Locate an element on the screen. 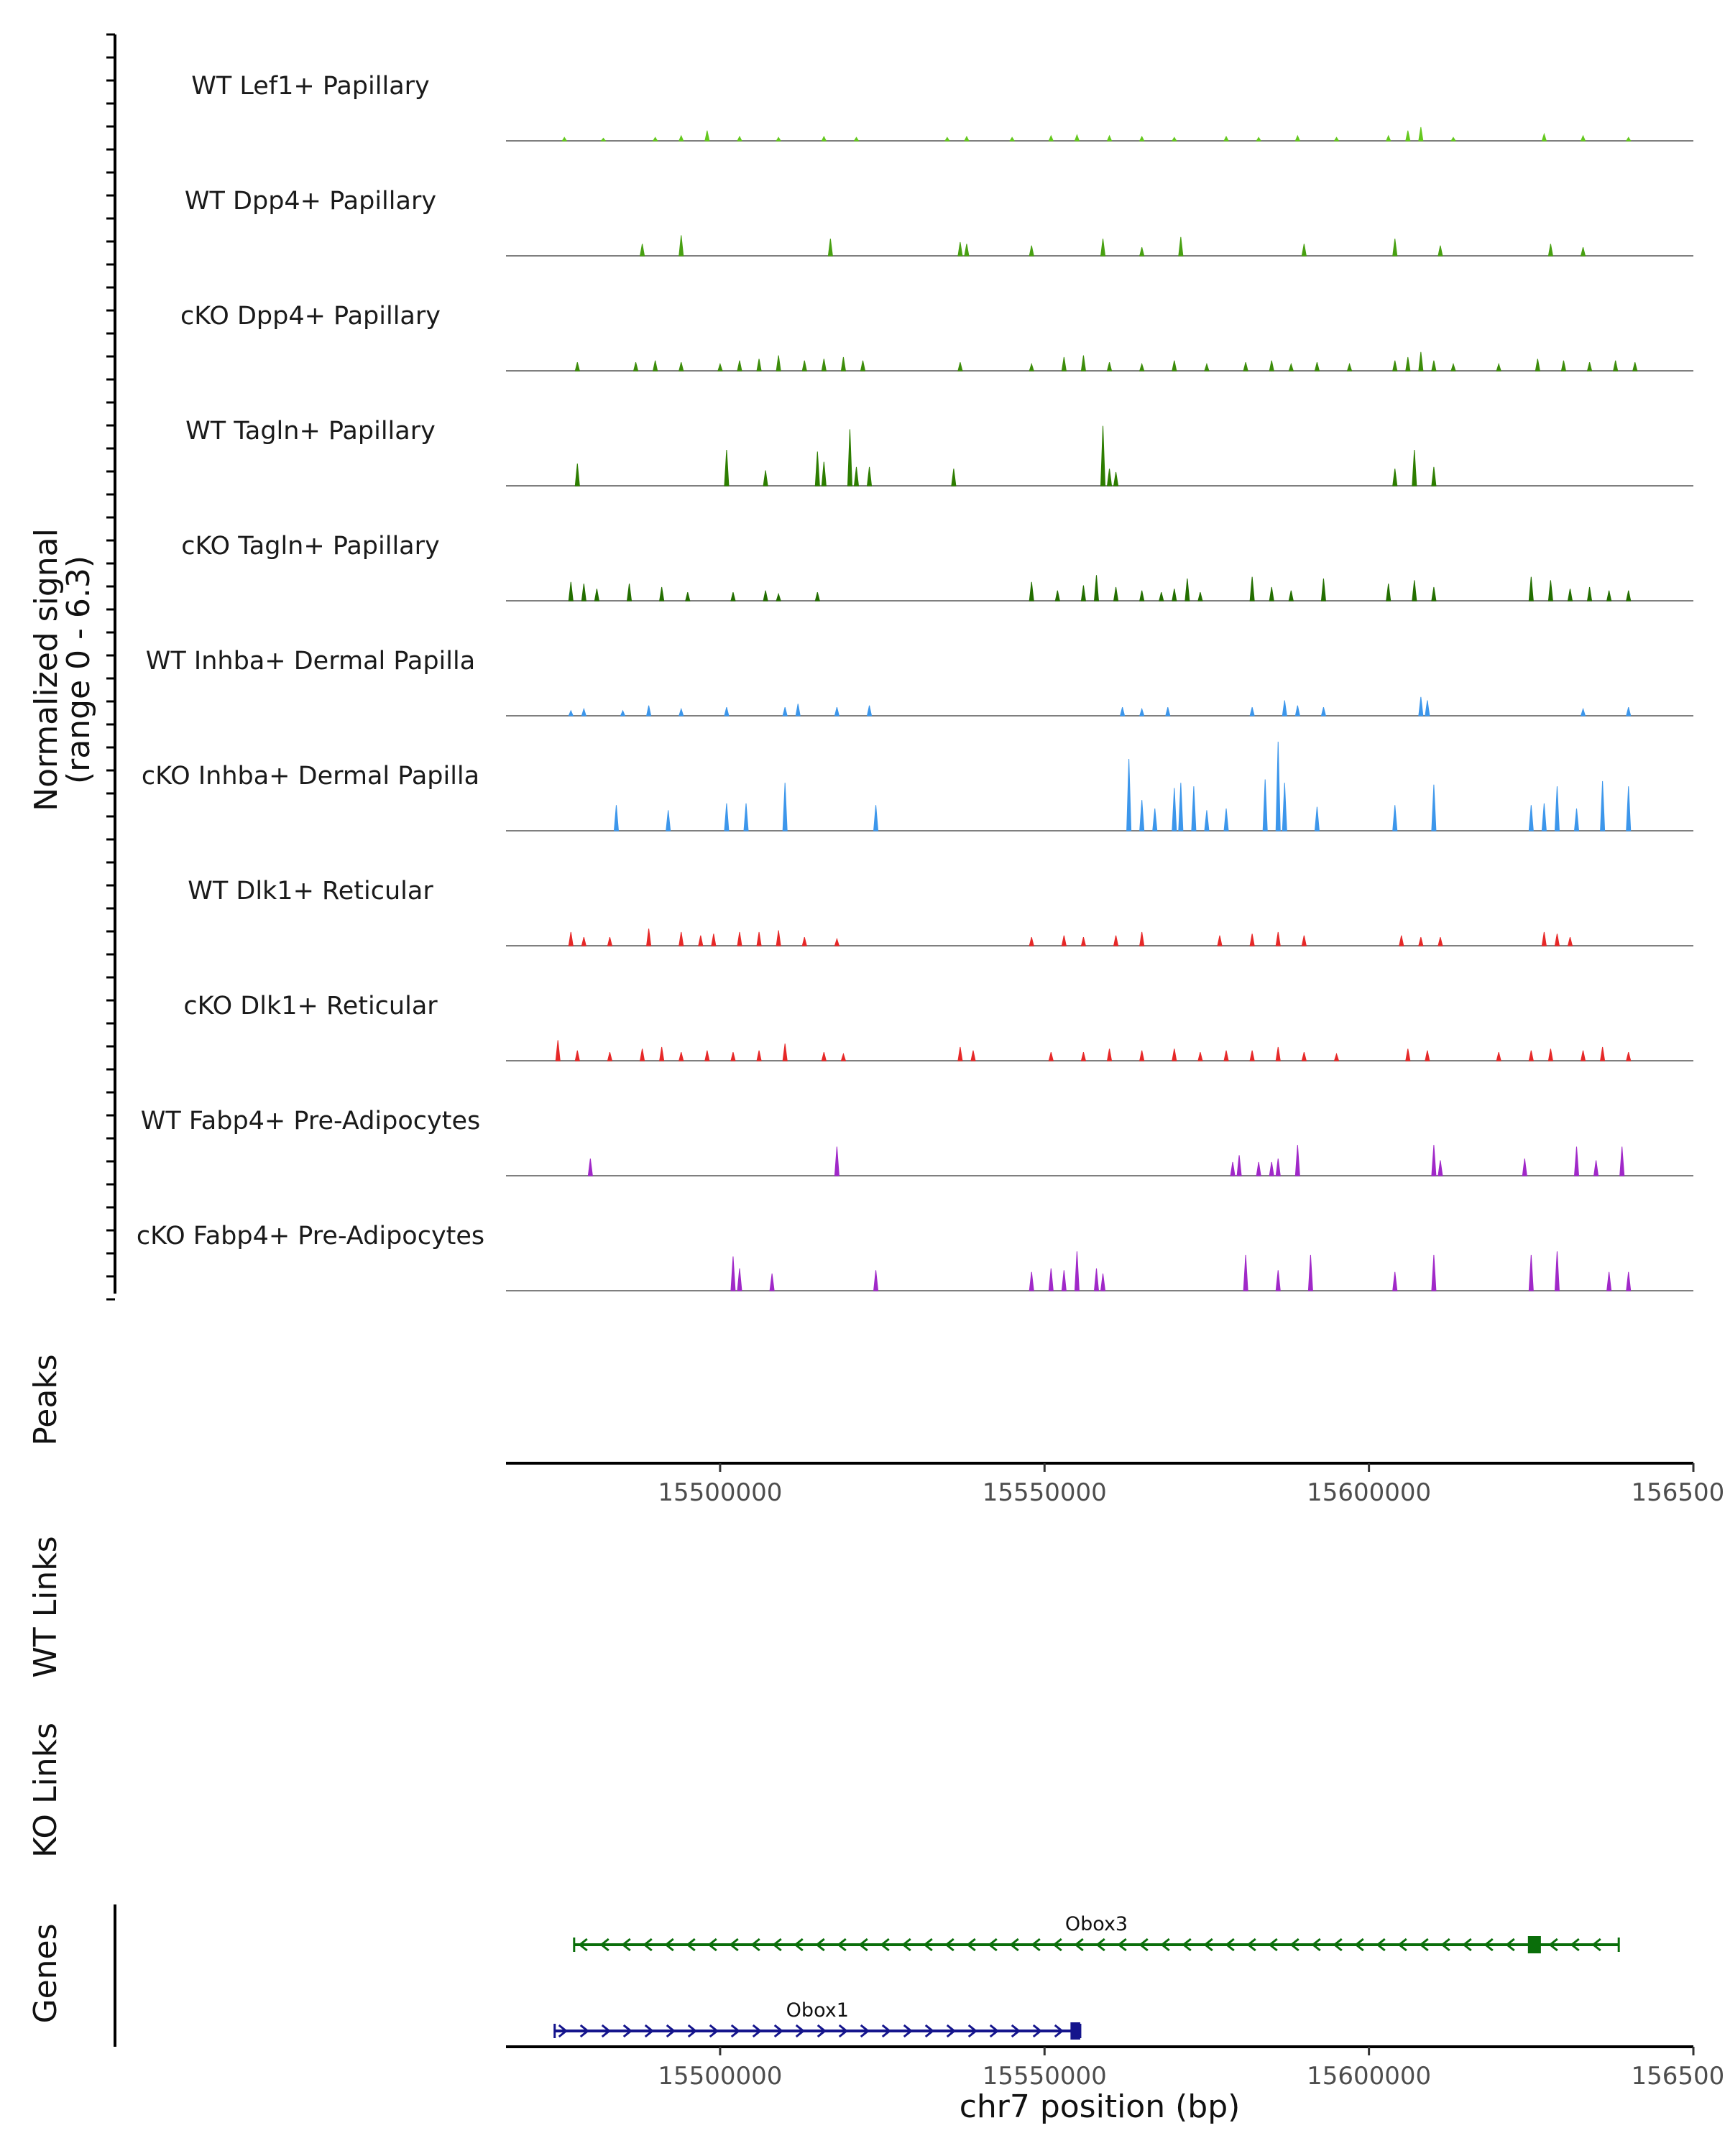 This screenshot has height=2156, width=1725. track-label: cKO Dpp4+ Papillary is located at coordinates (310, 316).